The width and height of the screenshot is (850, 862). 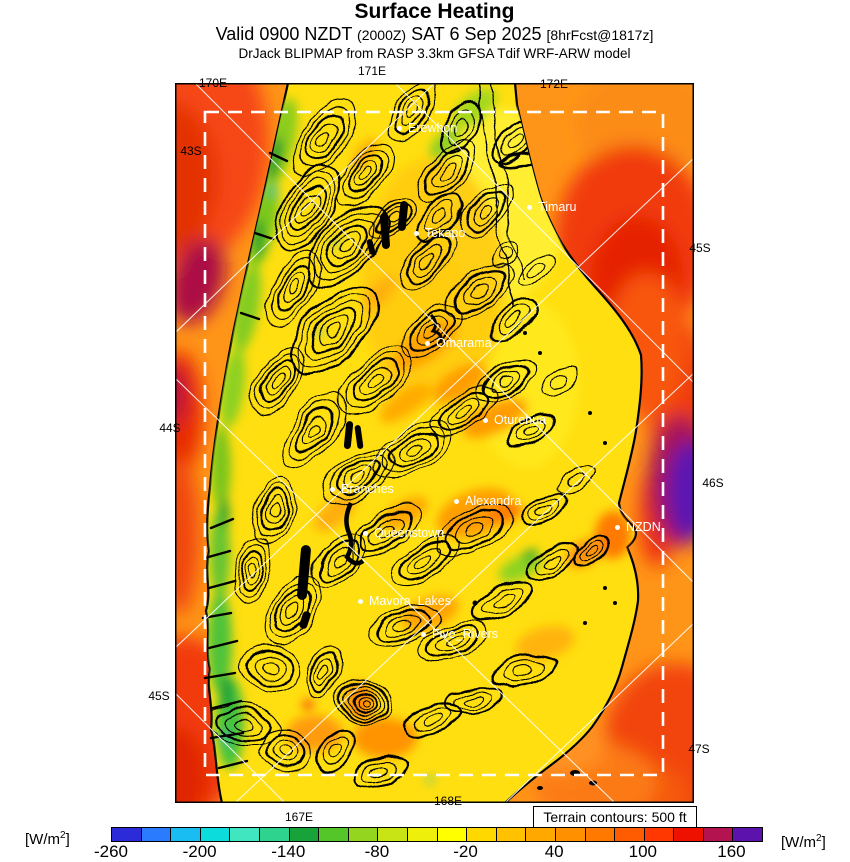 I want to click on colorbar-tick-label: 100, so click(x=642, y=851).